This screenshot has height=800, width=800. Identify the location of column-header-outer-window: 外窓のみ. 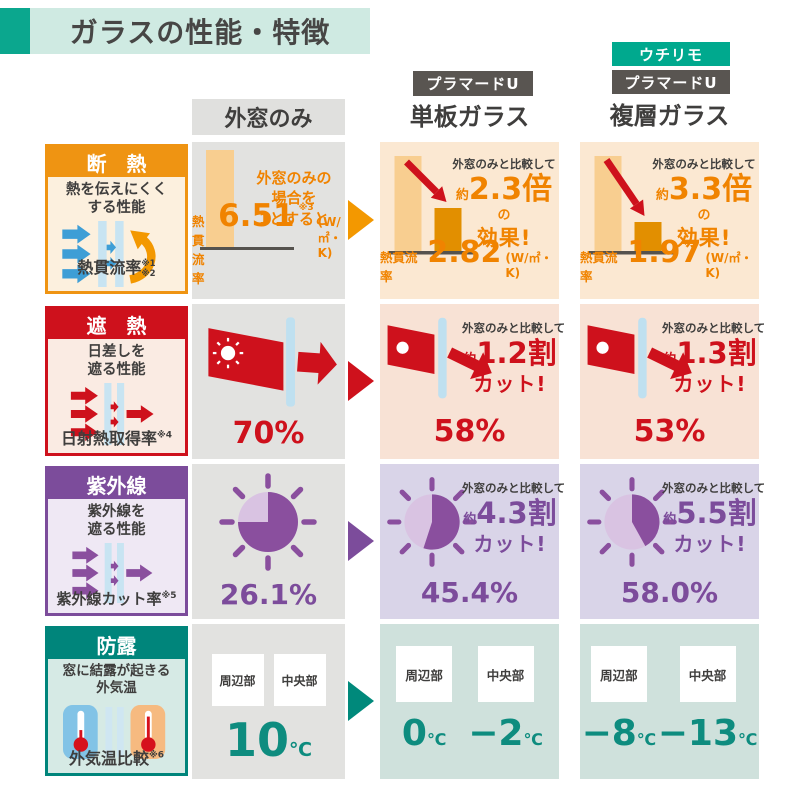
(268, 117).